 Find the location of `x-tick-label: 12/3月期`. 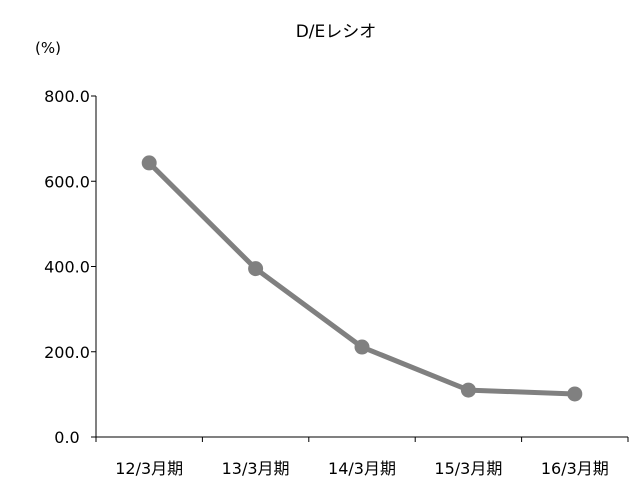

x-tick-label: 12/3月期 is located at coordinates (149, 468).